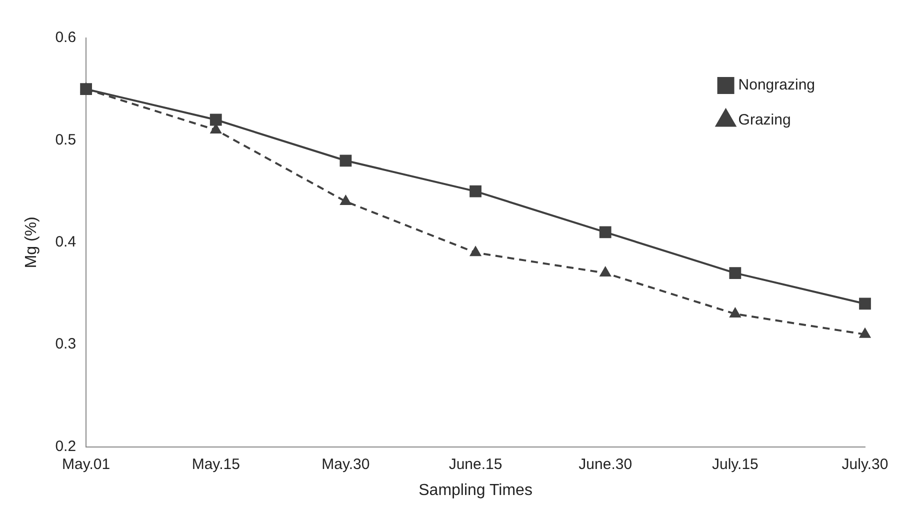 This screenshot has height=522, width=903. I want to click on y-tick-label: 0.3, so click(65, 344).